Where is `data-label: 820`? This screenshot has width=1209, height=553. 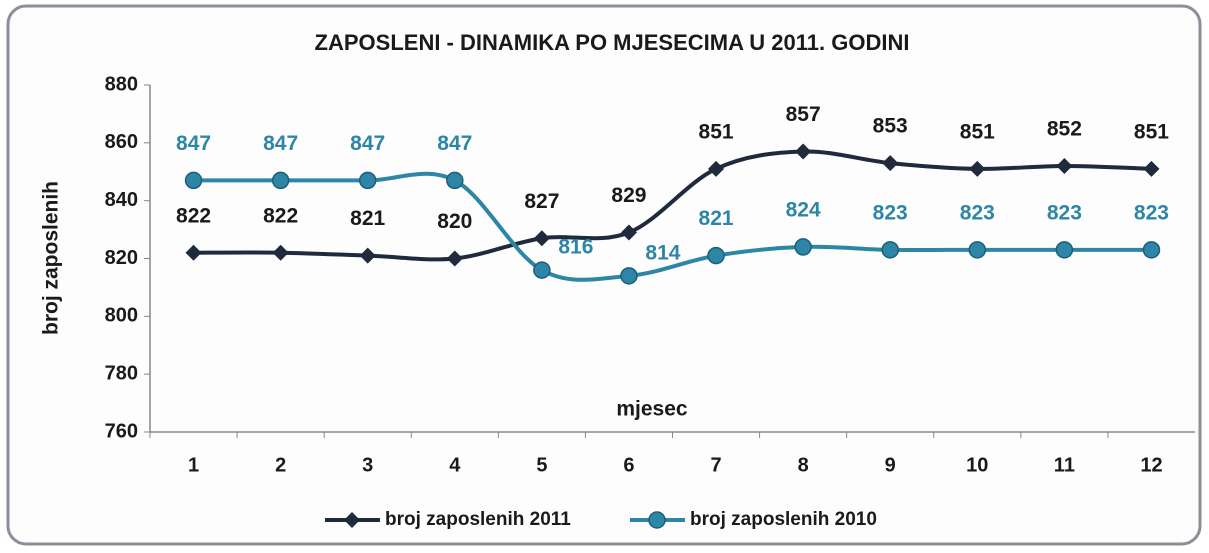 data-label: 820 is located at coordinates (454, 221).